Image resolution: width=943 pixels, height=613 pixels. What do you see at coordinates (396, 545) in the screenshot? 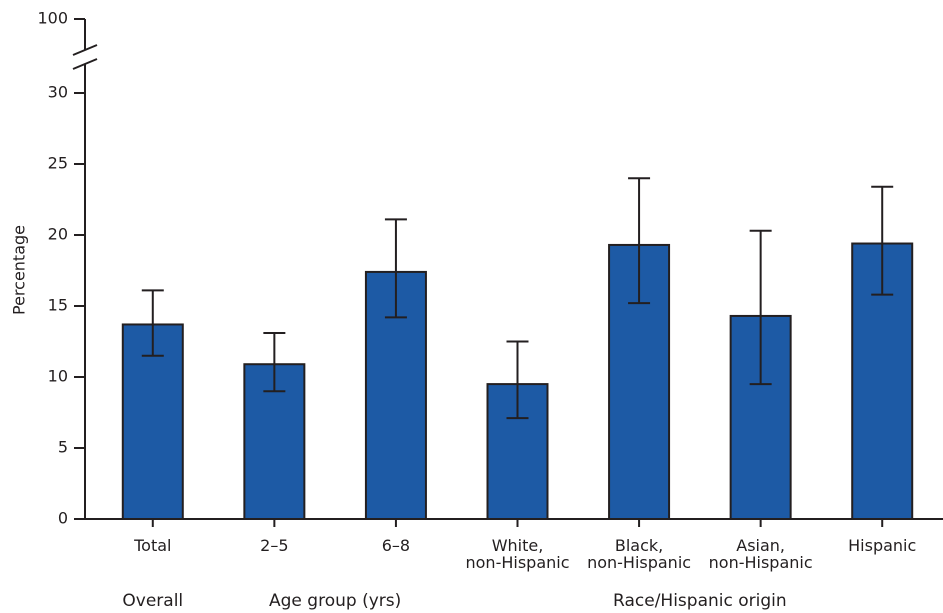
I see `x-tick-label: 6–8` at bounding box center [396, 545].